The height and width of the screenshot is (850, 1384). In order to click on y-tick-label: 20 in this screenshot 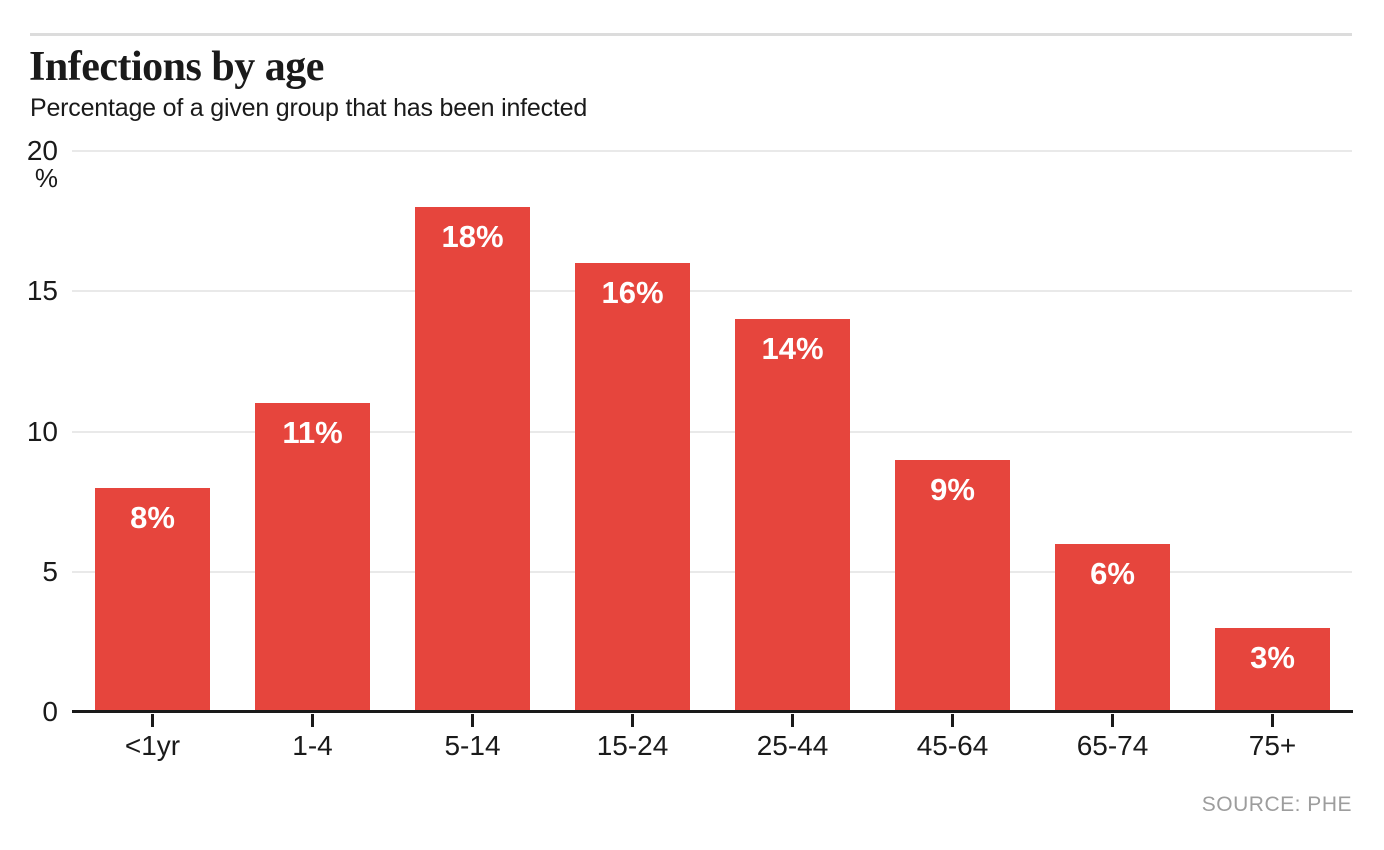, I will do `click(42, 150)`.